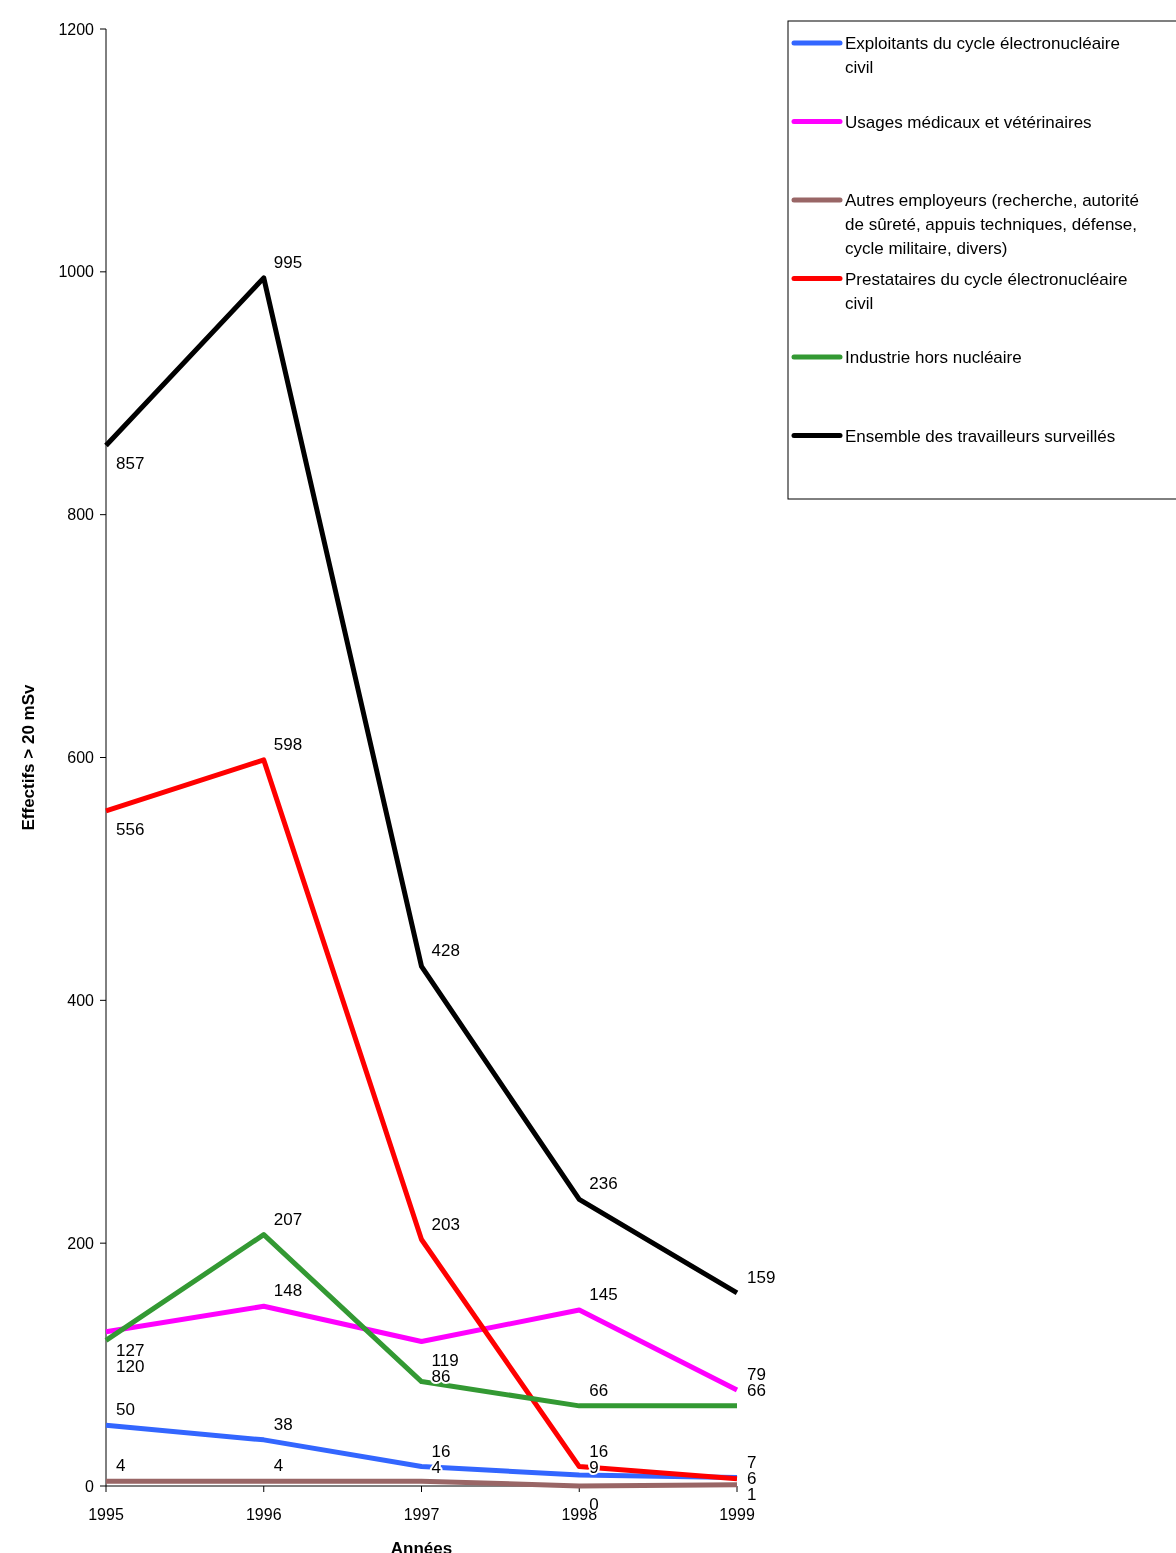  Describe the element at coordinates (980, 436) in the screenshot. I see `legend-label: Ensemble des travailleurs surveillés` at that location.